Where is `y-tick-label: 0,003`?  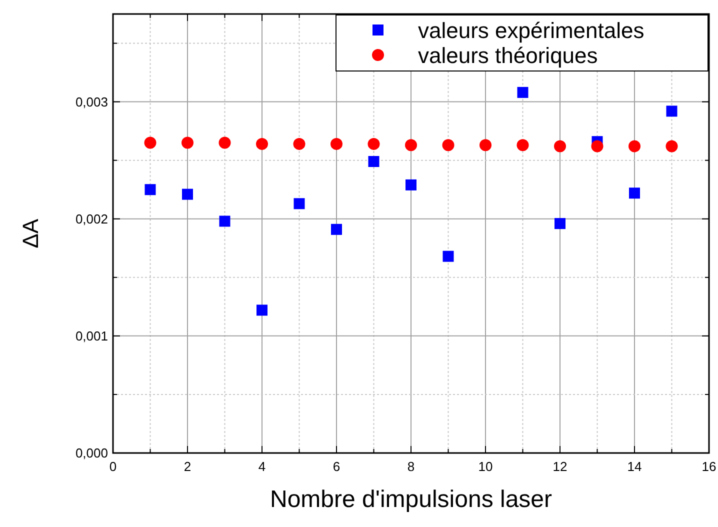
y-tick-label: 0,003 is located at coordinates (91, 102).